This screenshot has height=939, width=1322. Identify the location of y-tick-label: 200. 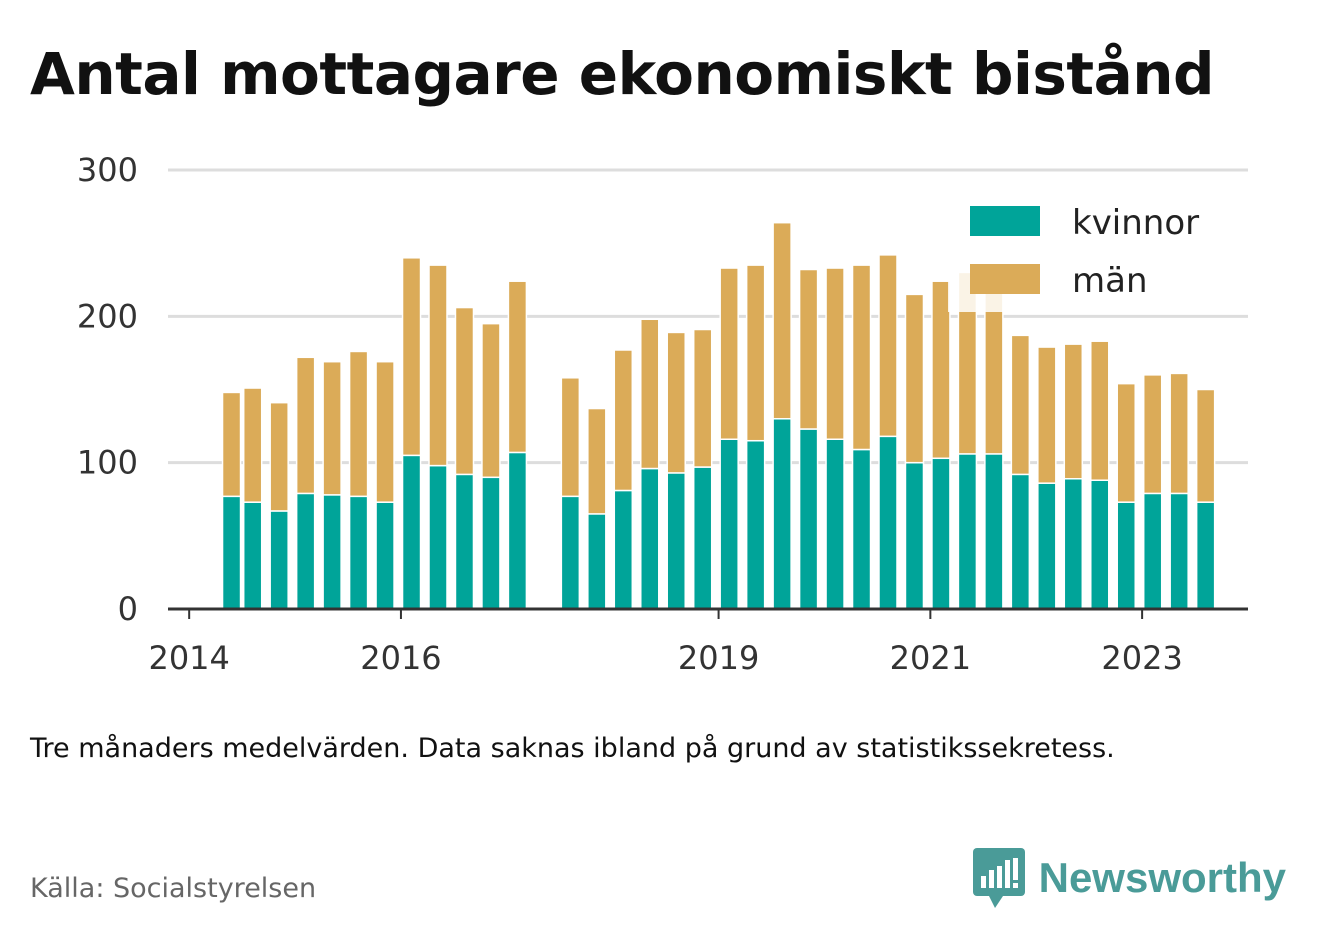
(107, 316).